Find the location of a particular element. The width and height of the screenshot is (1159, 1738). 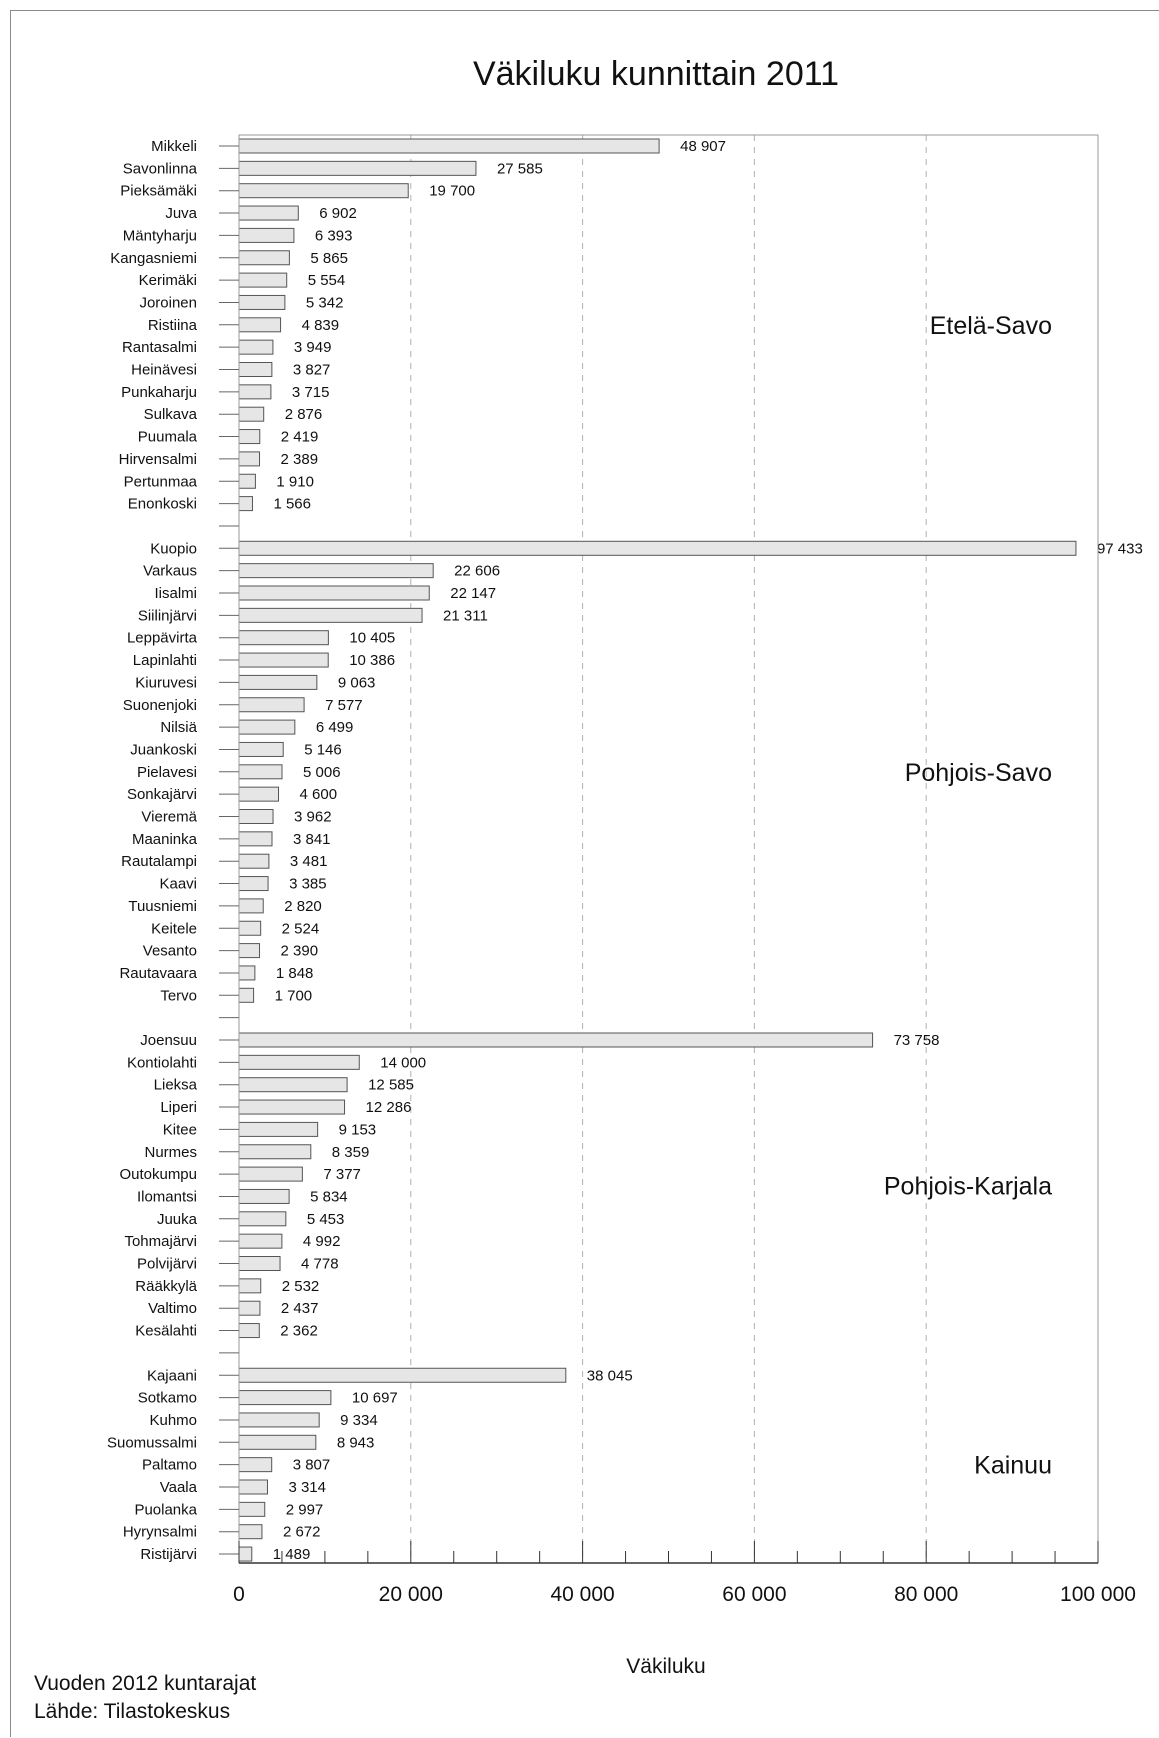

data-label: 2 389 is located at coordinates (300, 459).